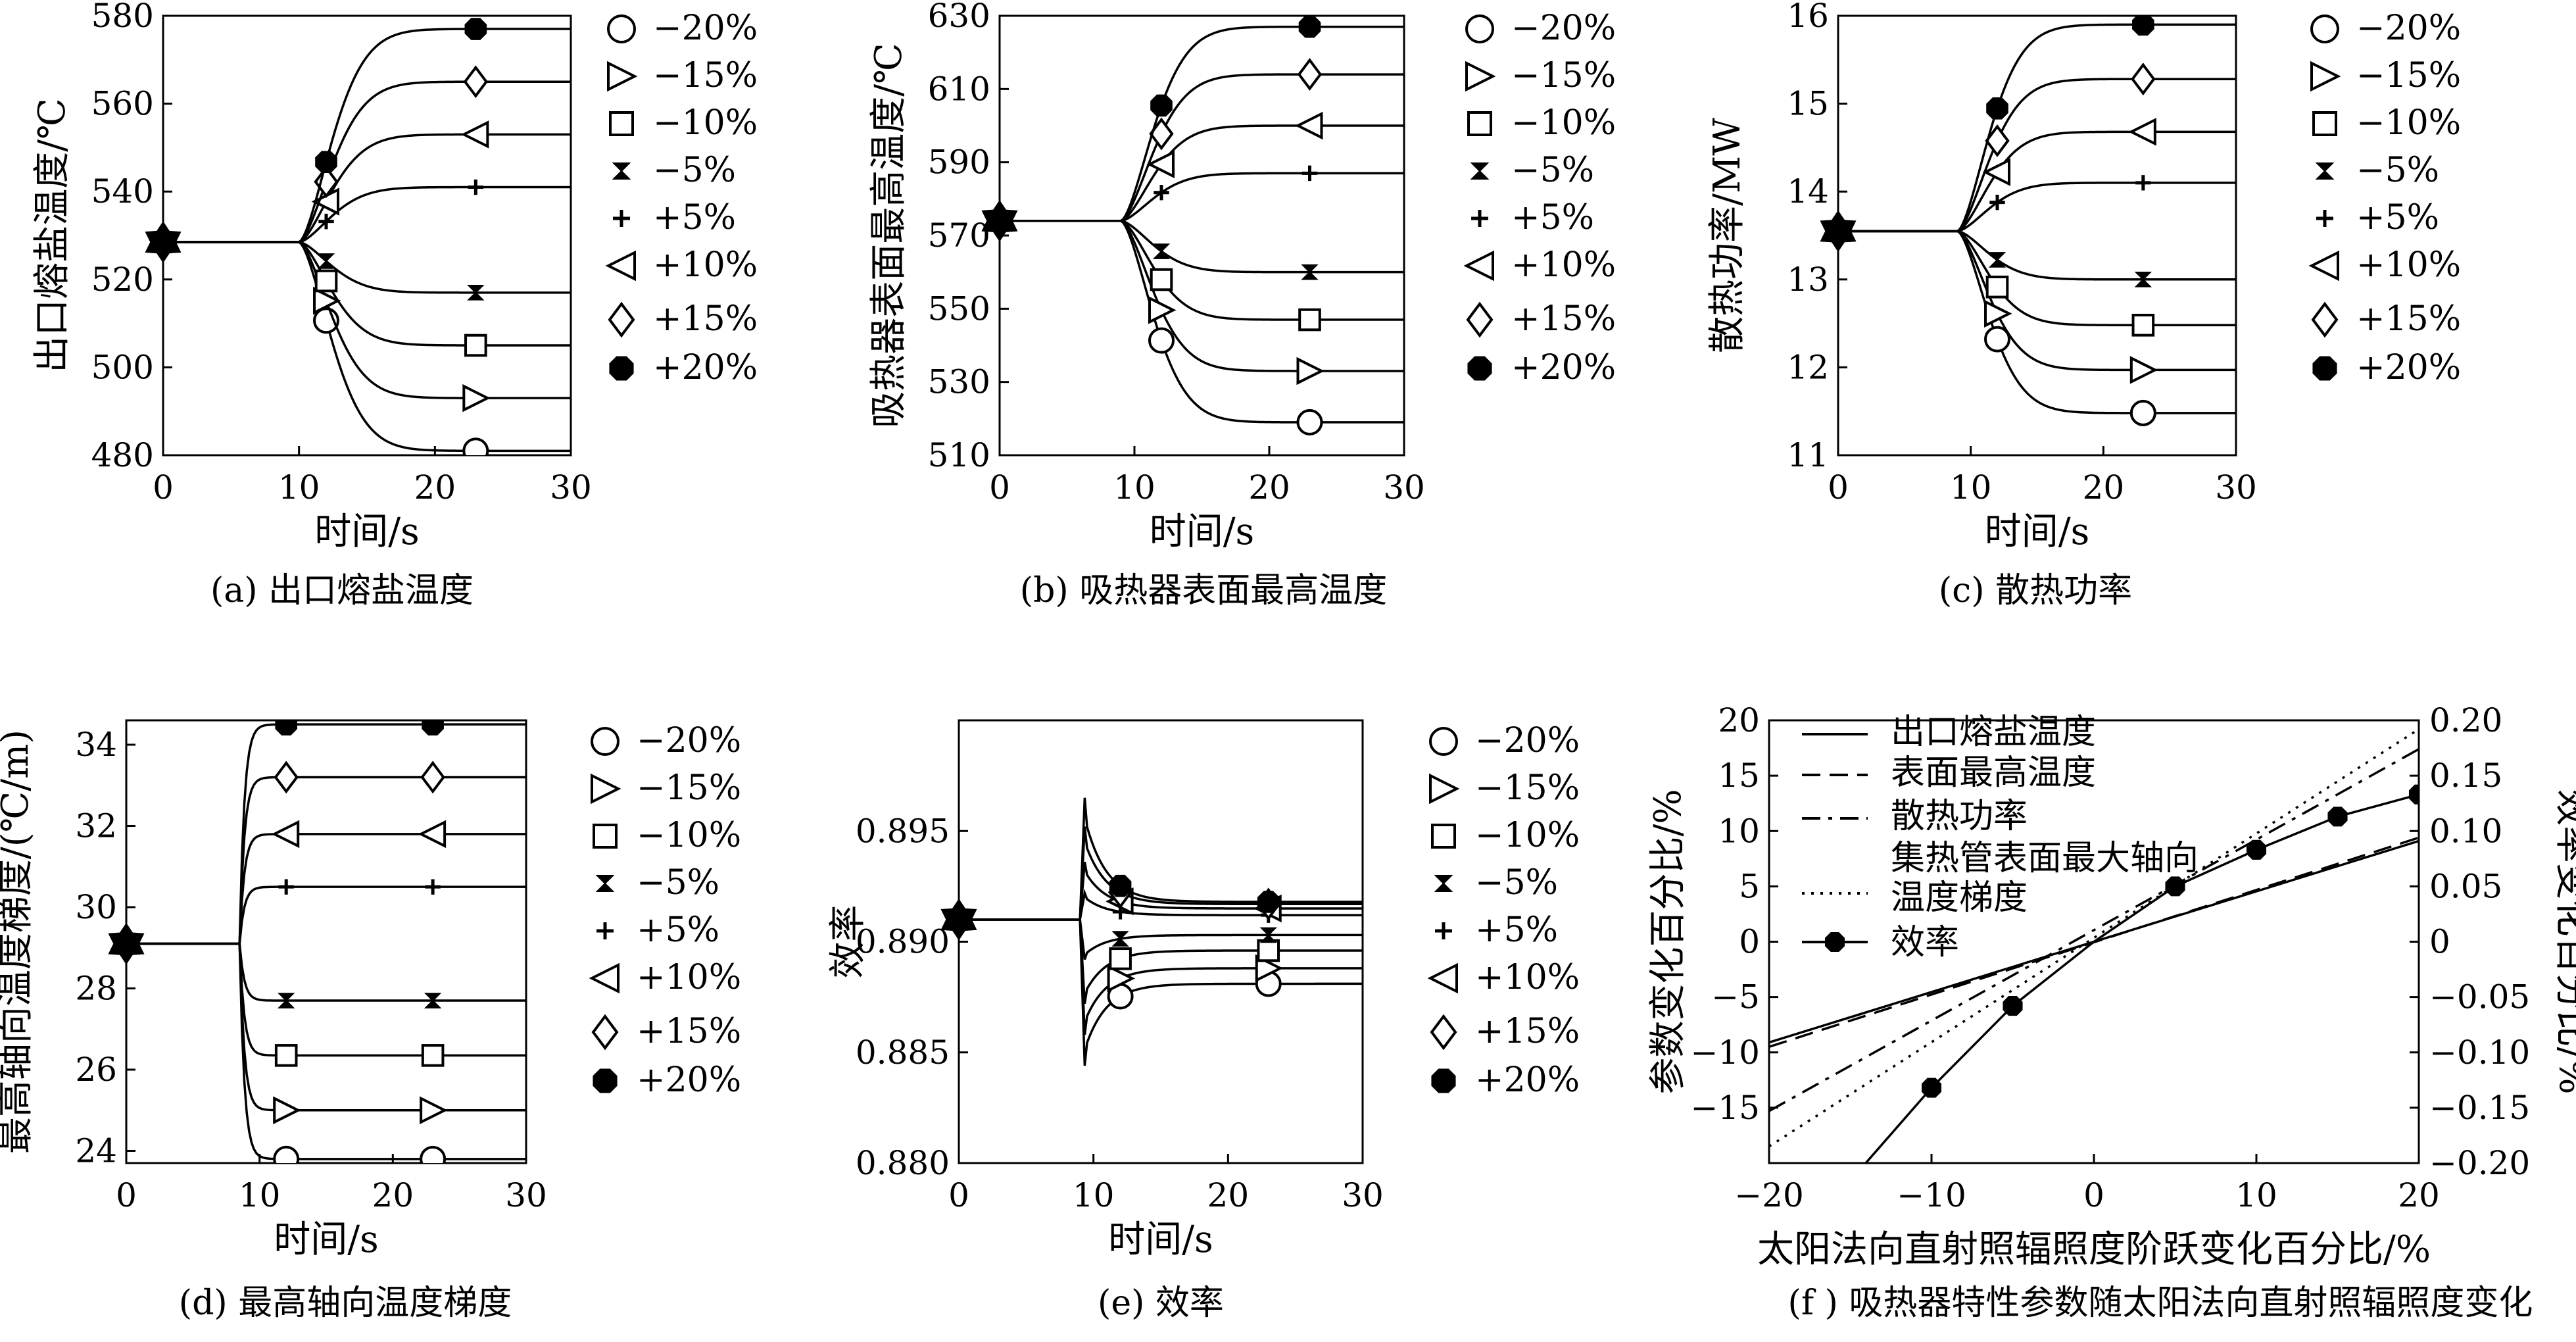 The width and height of the screenshot is (2576, 1342). I want to click on y-tick-label: 14, so click(1808, 191).